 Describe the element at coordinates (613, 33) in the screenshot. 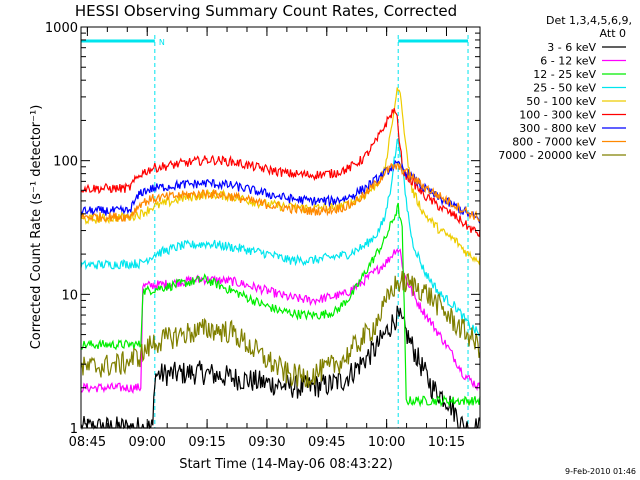

I see `legend-header-line-2: Att 0` at that location.